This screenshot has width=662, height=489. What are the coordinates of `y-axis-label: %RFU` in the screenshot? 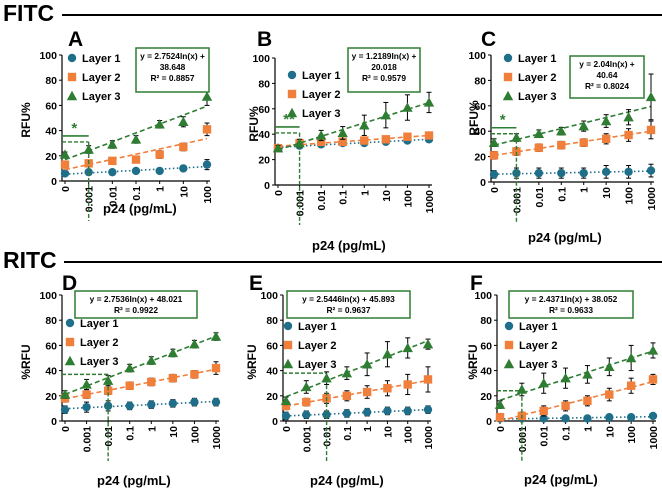 It's located at (252, 361).